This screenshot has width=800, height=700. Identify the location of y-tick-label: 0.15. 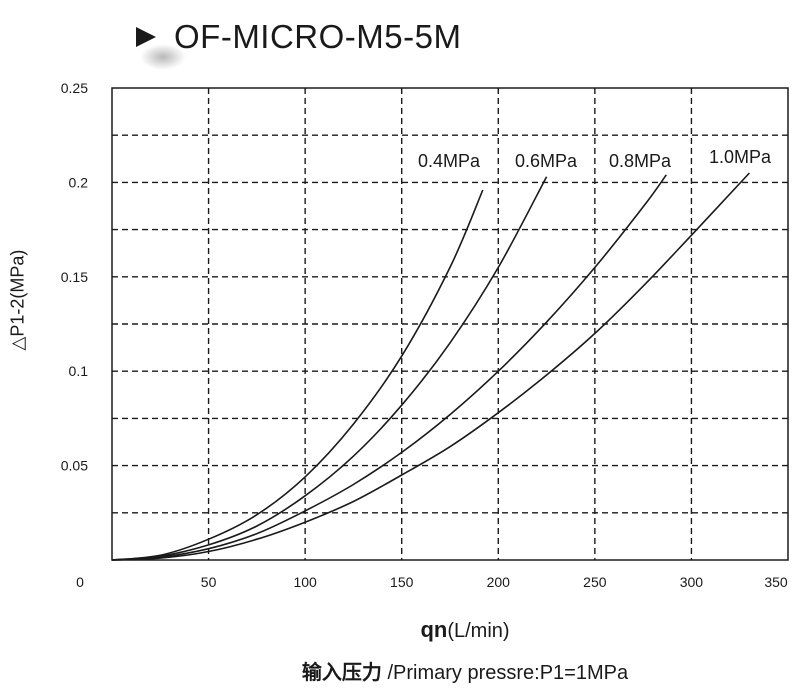
(74, 277).